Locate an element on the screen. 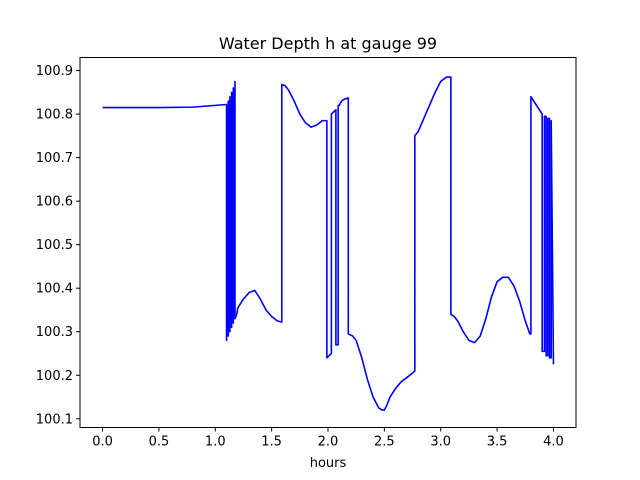 The image size is (640, 480). x-axis: 0.0 0.5 1.0 1.5 2.0 2.5 3.0 3.5 4.0 is located at coordinates (328, 438).